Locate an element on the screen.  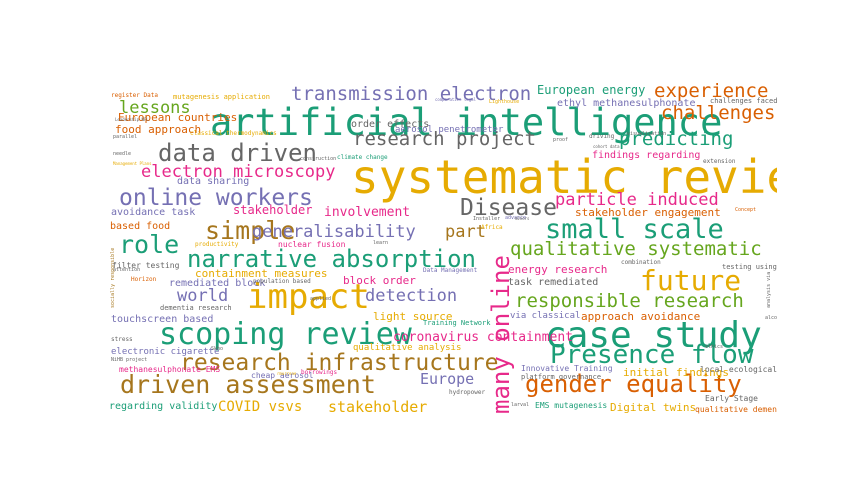
word-case-study: case study is located at coordinates (653, 335).